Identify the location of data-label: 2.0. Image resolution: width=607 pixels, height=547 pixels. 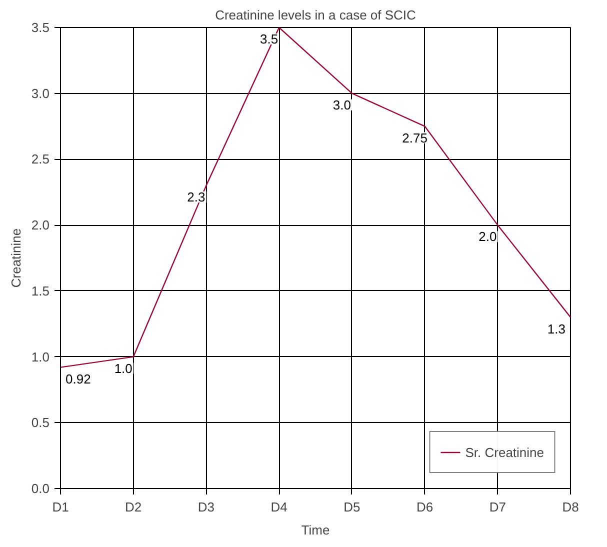
(487, 236).